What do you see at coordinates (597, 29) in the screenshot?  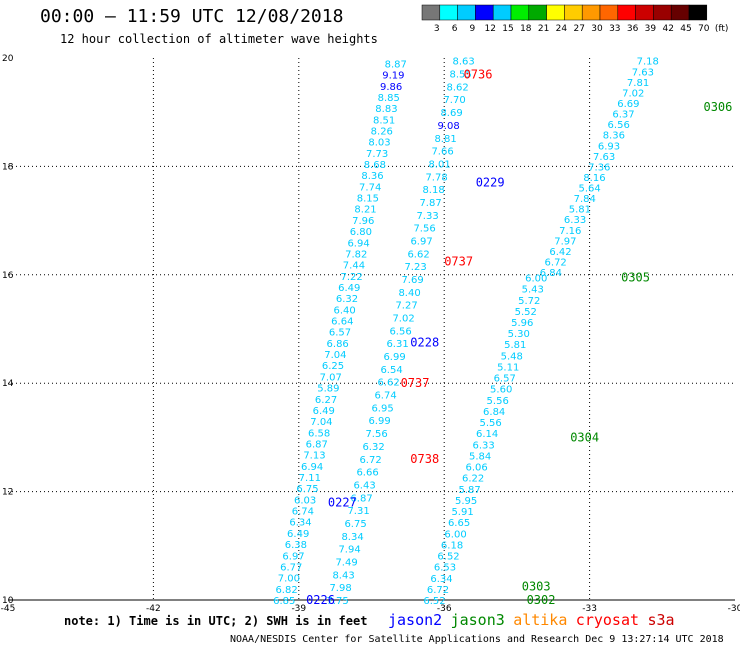 I see `colorbar-label: 30` at bounding box center [597, 29].